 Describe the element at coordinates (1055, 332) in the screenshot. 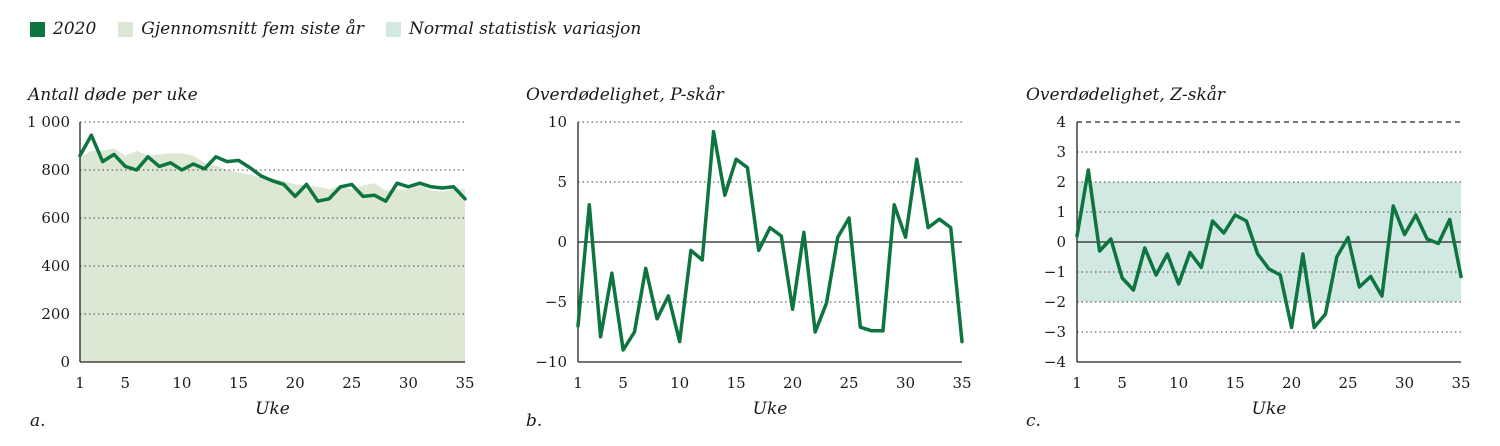

I see `y-tick-label: −3` at that location.